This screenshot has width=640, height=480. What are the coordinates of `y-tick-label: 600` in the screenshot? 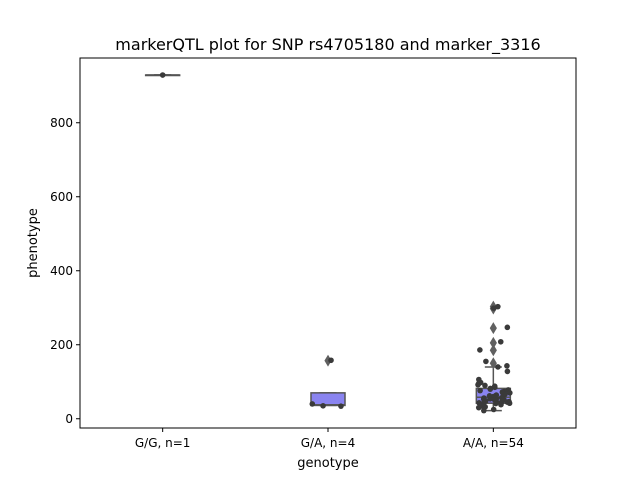 It's located at (61, 197).